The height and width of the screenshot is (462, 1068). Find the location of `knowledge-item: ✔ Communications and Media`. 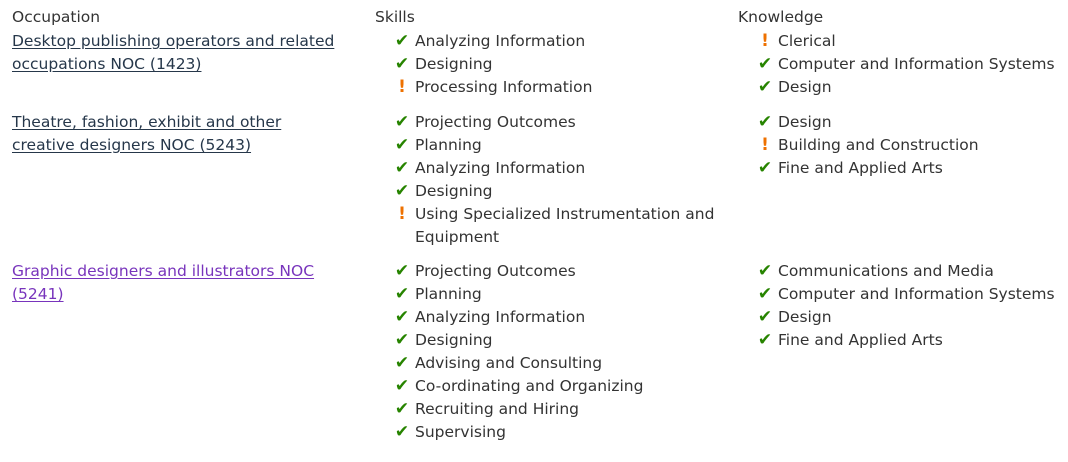

knowledge-item: ✔ Communications and Media is located at coordinates (900, 271).